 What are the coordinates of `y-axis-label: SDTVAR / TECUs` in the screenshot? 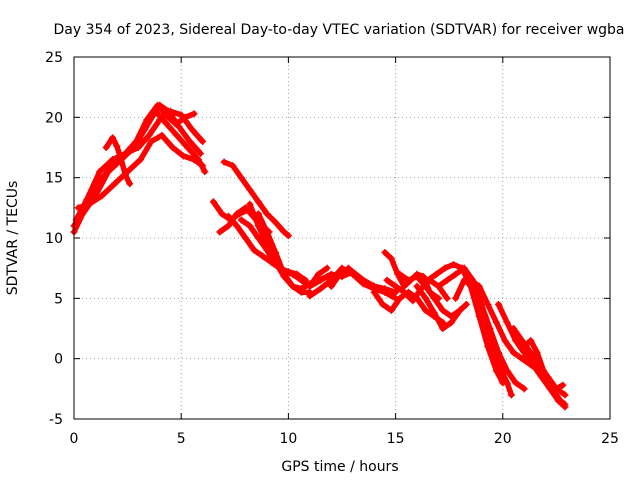 It's located at (13, 238).